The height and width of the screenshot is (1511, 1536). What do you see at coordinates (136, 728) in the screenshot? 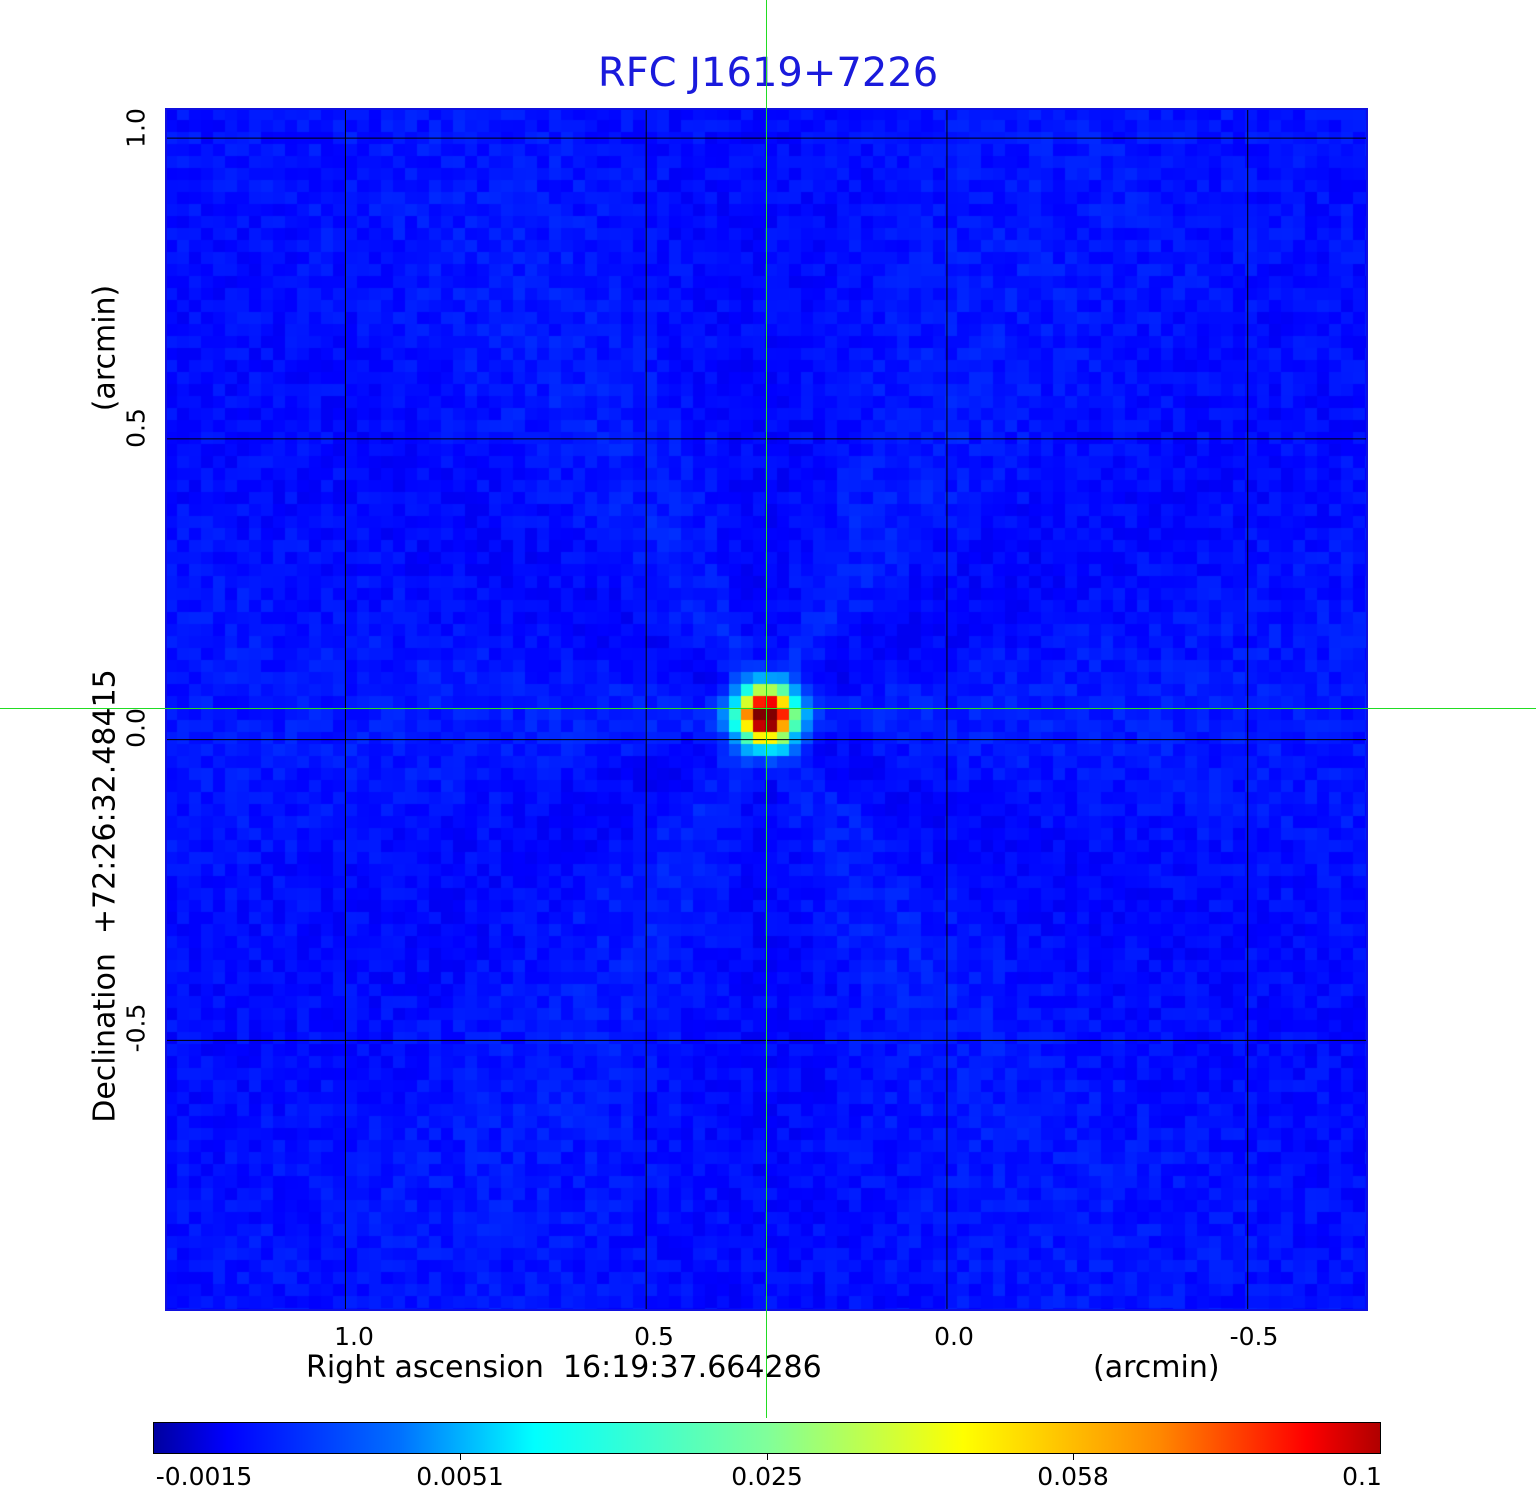
I see `y-tick-label: 0.0` at bounding box center [136, 728].